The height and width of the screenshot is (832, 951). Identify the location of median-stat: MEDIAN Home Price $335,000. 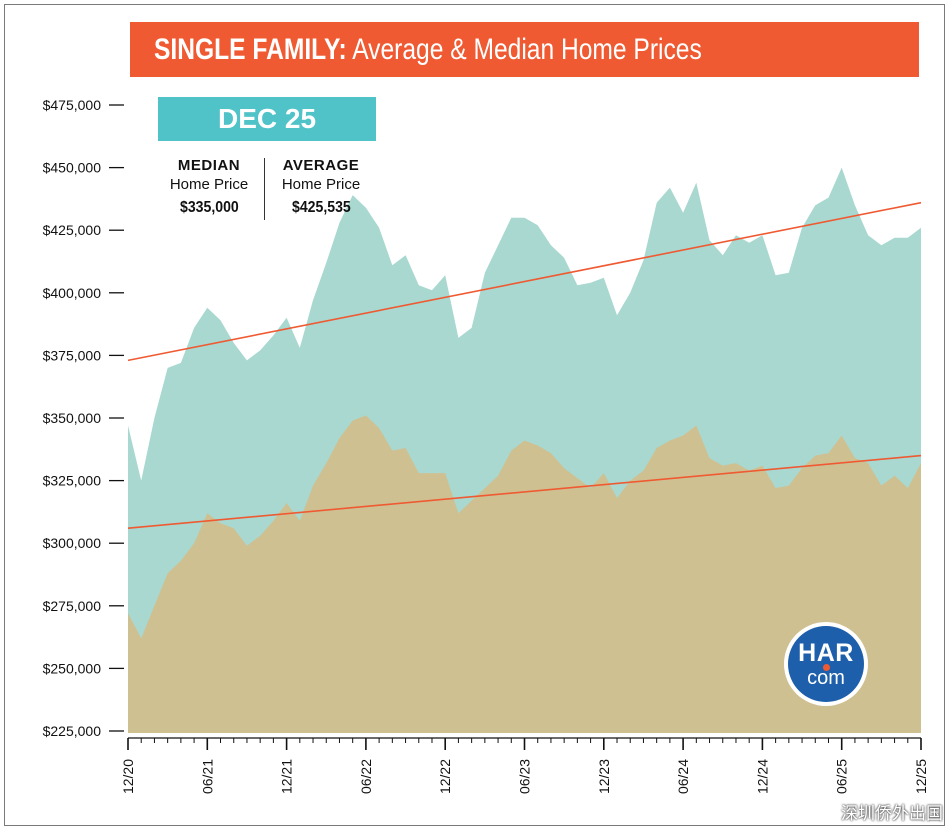
(209, 186).